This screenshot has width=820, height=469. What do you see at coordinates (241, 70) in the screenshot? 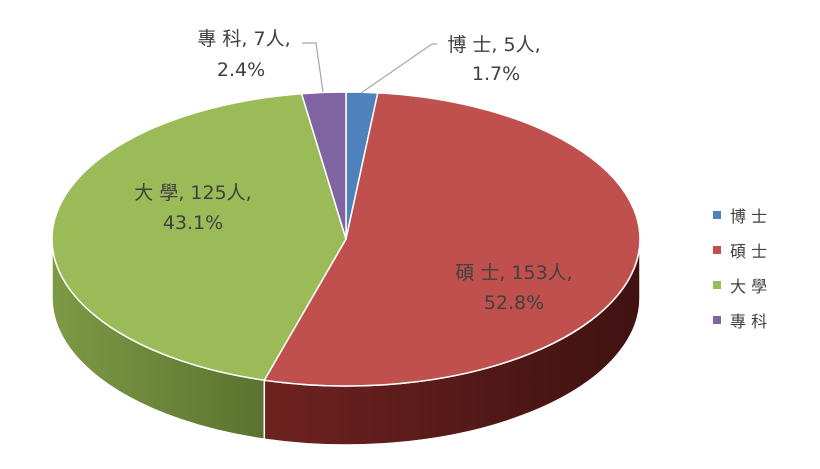
I see `label-zhuanke-percent: 2.4%` at bounding box center [241, 70].